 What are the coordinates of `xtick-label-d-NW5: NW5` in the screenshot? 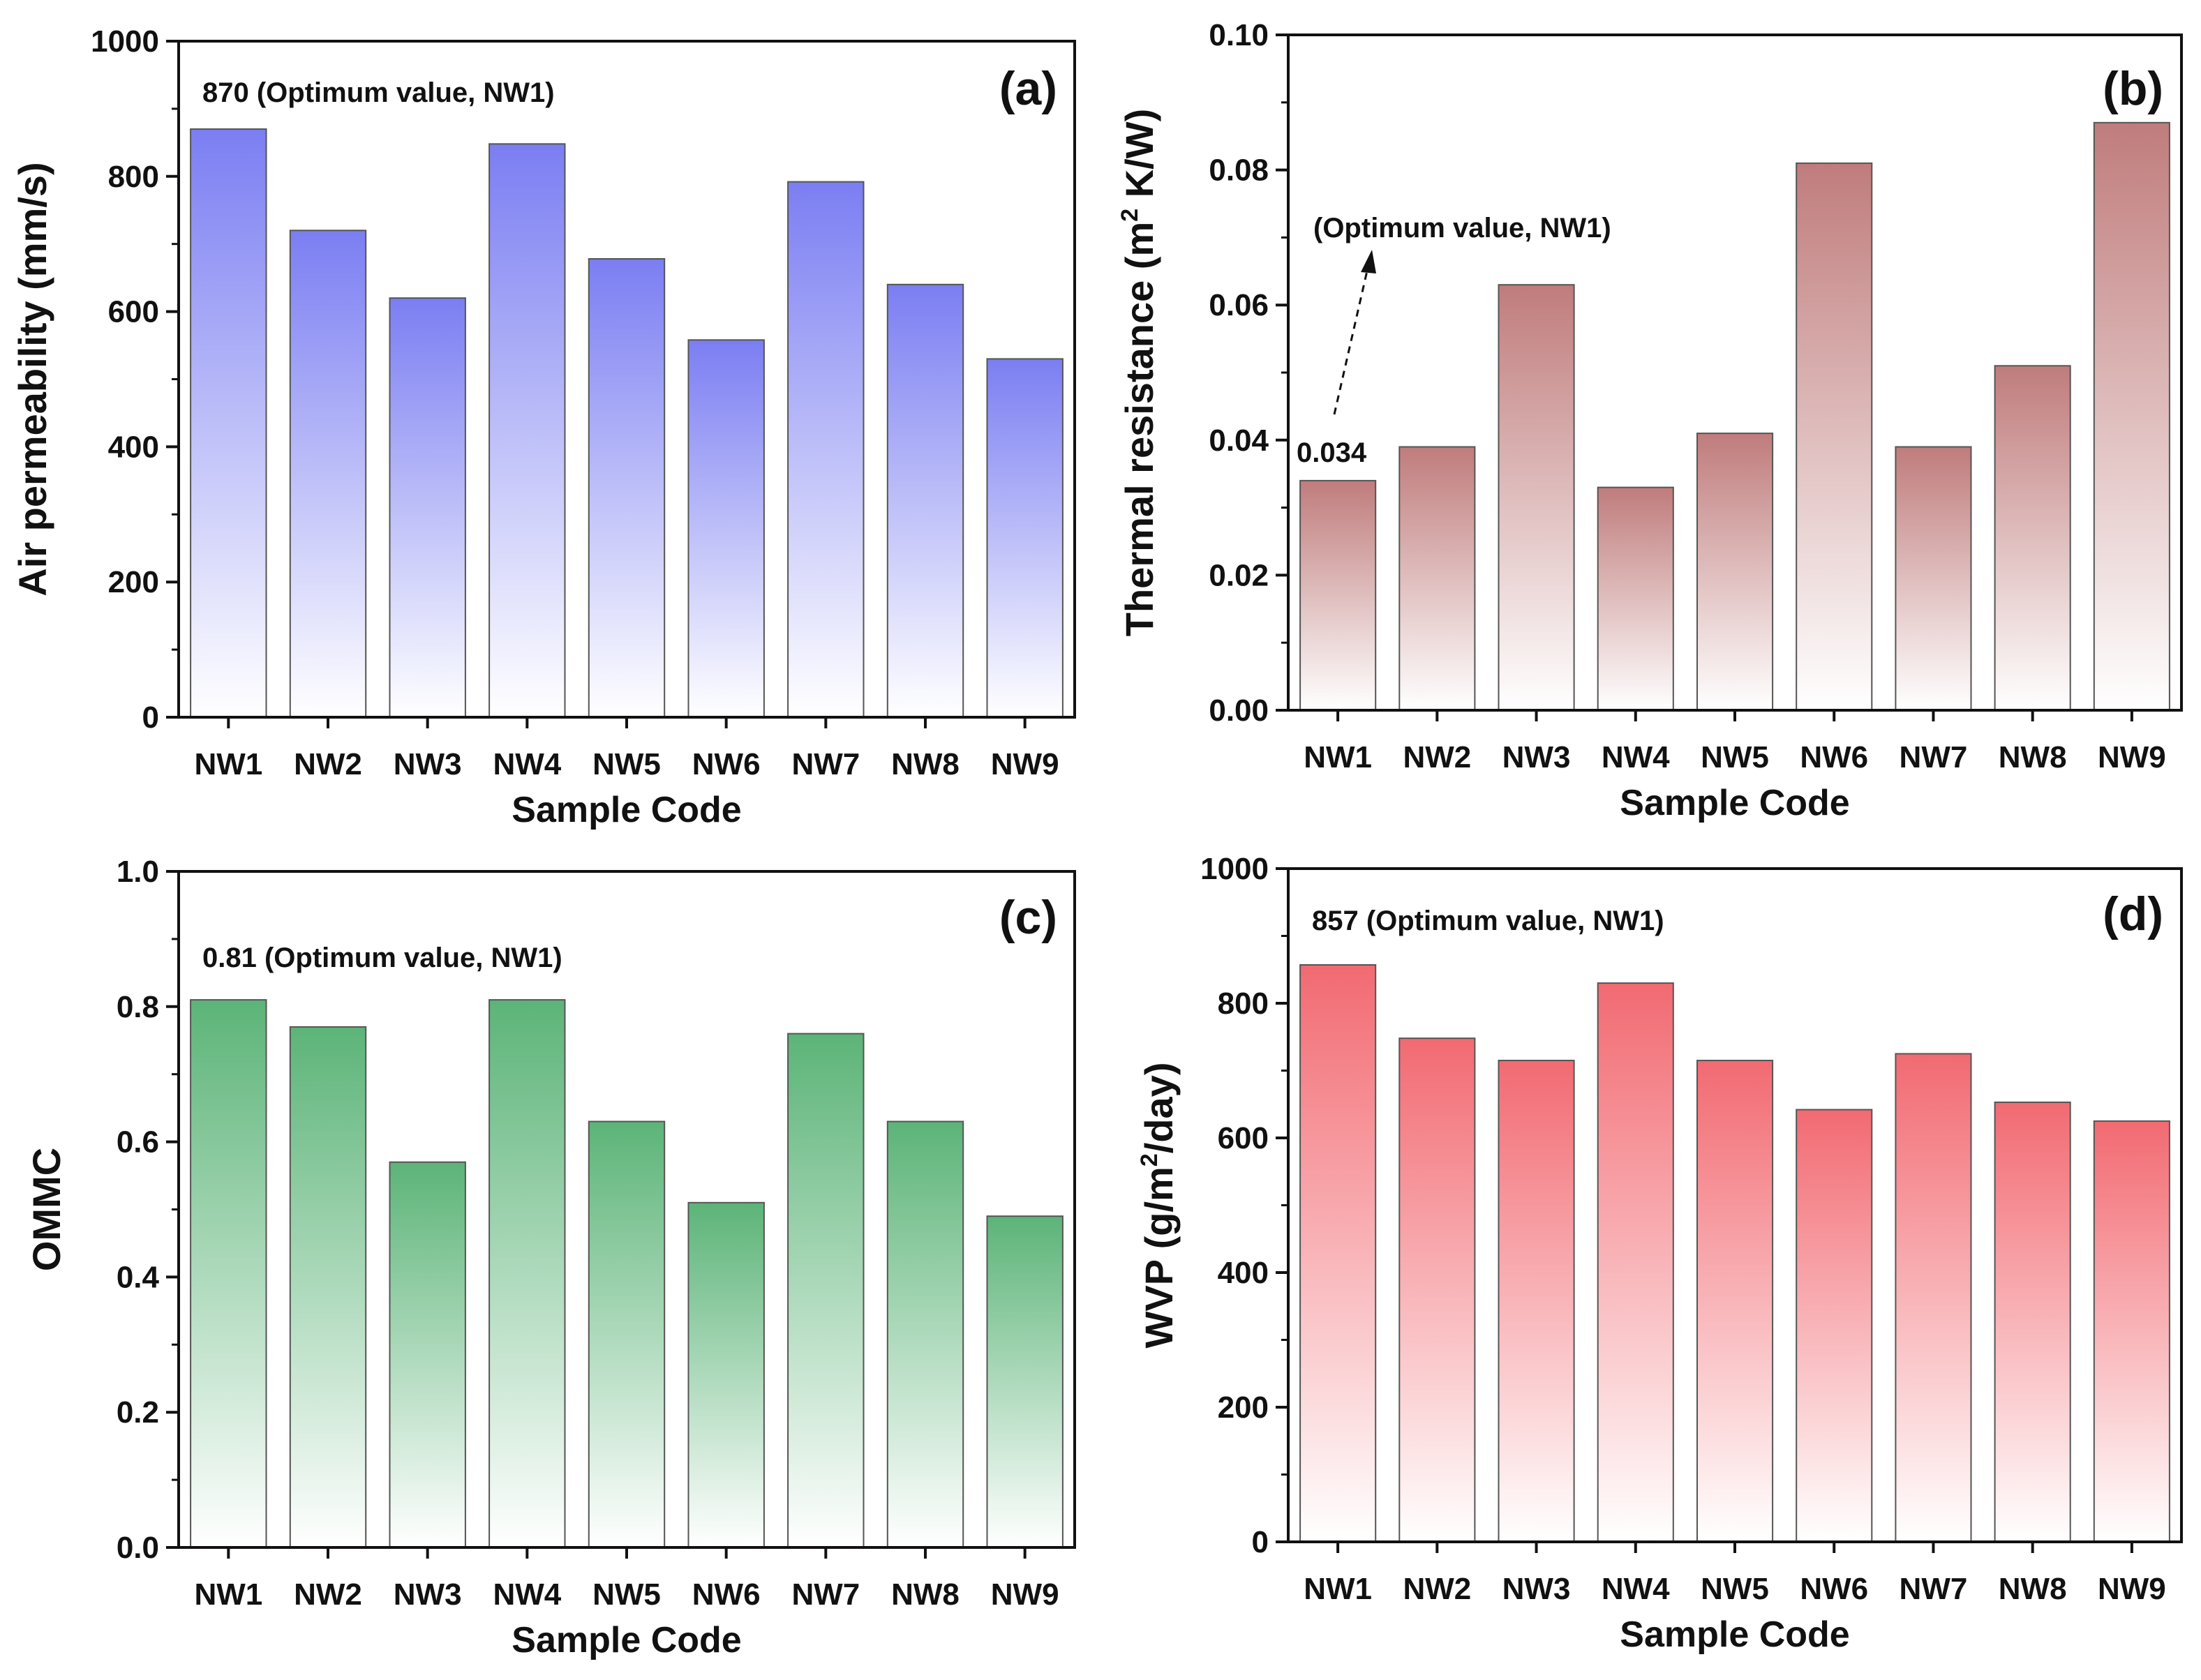 It's located at (1735, 1589).